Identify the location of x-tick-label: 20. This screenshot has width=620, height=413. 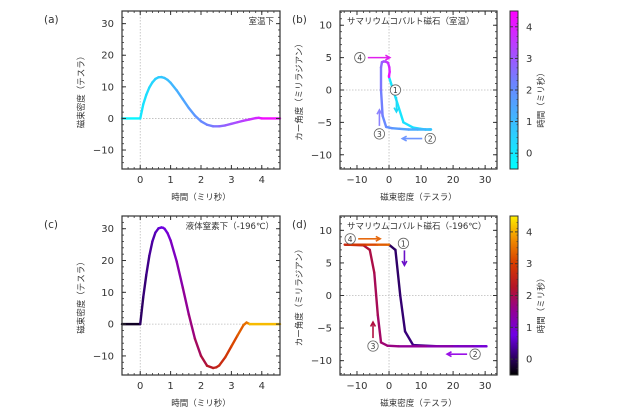
(453, 180).